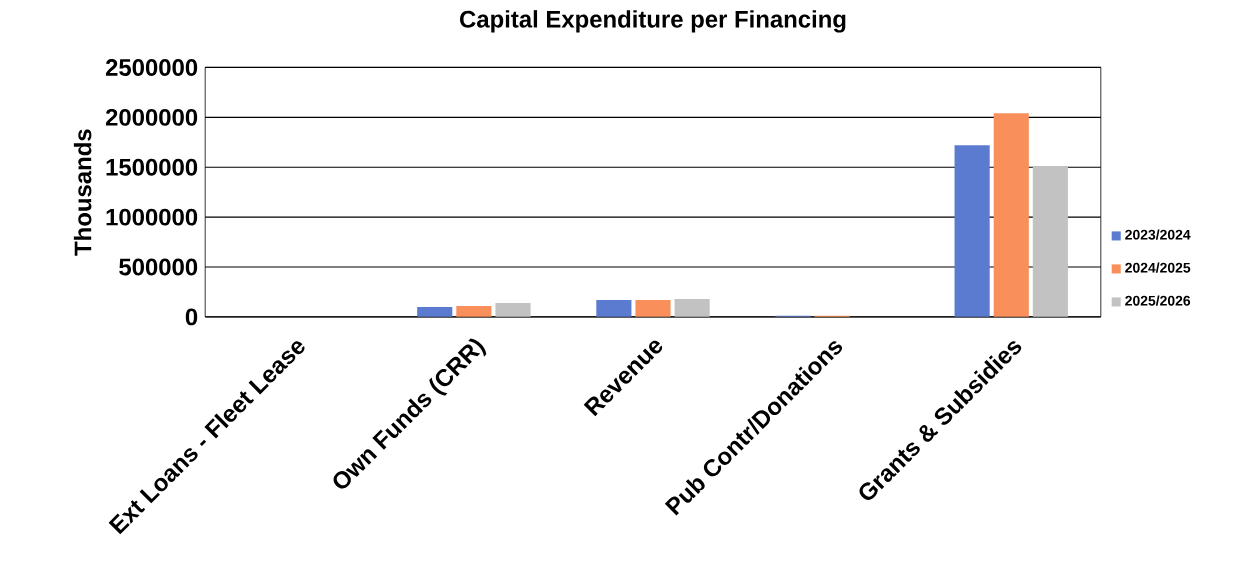 This screenshot has height=572, width=1238. Describe the element at coordinates (82, 192) in the screenshot. I see `y-axis-title: Thousands` at that location.